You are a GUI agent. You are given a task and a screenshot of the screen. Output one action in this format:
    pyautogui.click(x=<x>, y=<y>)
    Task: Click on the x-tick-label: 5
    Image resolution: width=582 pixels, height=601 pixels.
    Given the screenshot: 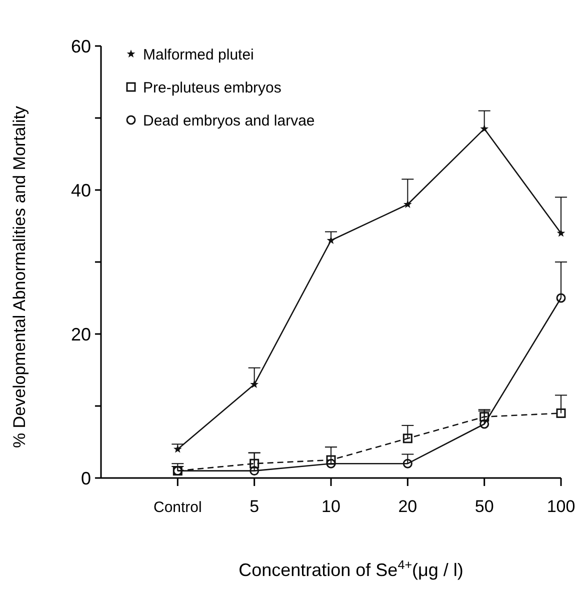 What is the action you would take?
    pyautogui.click(x=255, y=506)
    